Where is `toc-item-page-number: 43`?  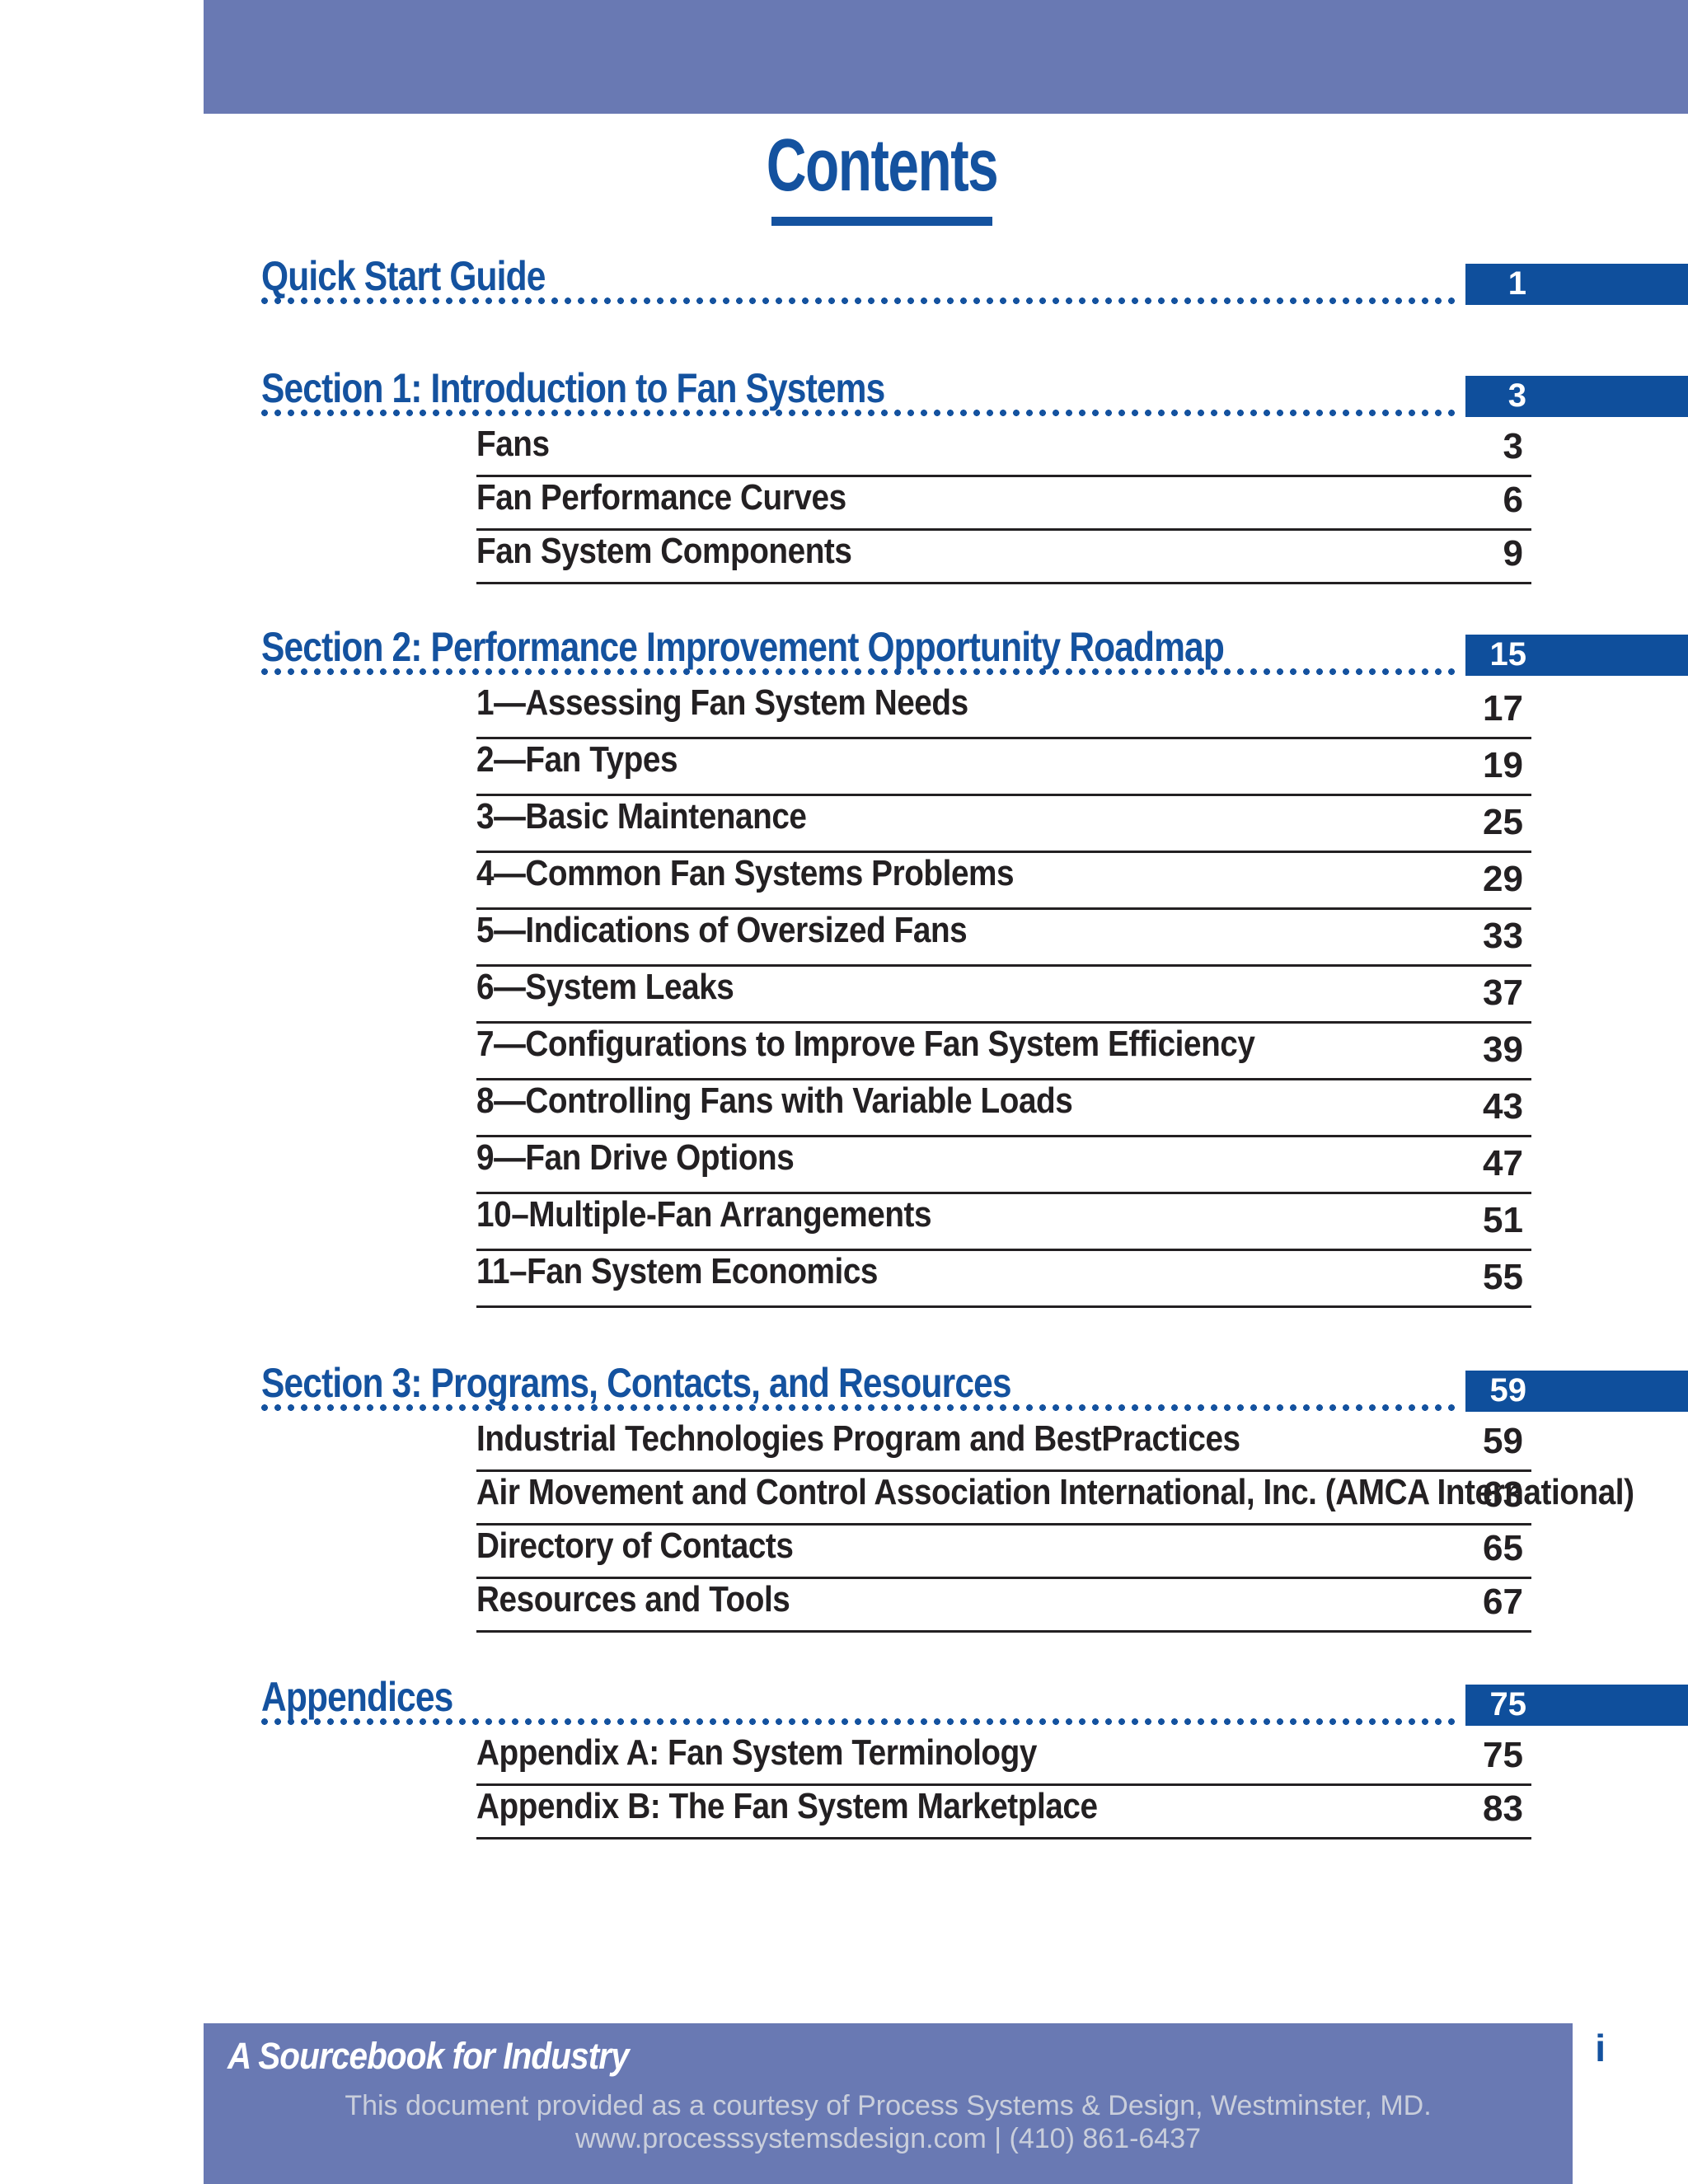
toc-item-page-number: 43 is located at coordinates (1503, 1106).